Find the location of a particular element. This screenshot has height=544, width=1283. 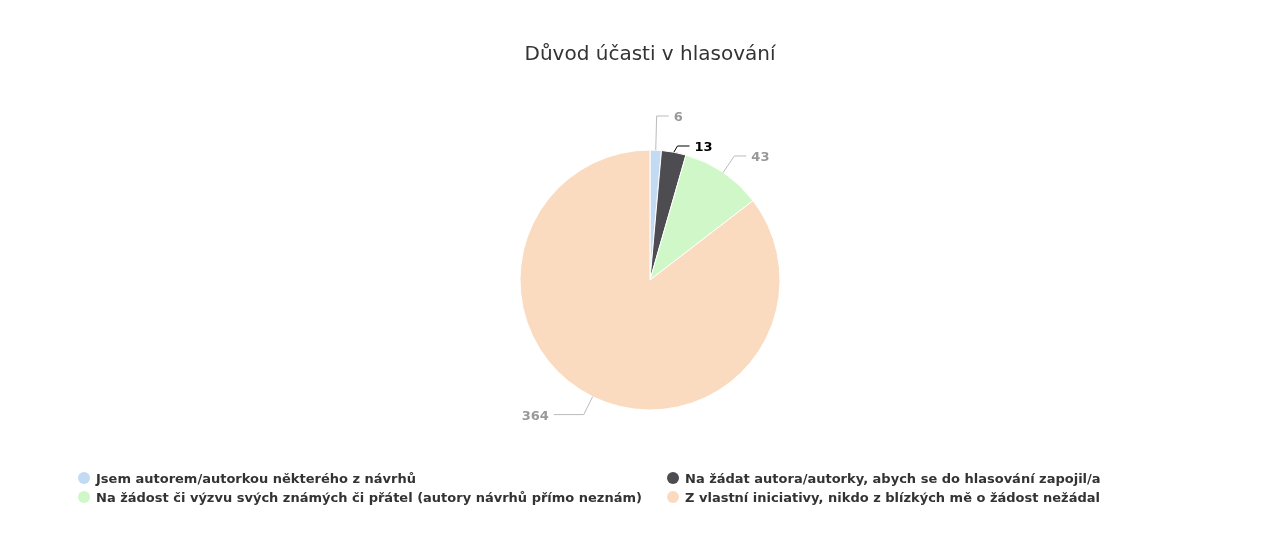

legend-label: Na žádat autora/autorky, abych se do hlasování zapojil/a is located at coordinates (893, 478).